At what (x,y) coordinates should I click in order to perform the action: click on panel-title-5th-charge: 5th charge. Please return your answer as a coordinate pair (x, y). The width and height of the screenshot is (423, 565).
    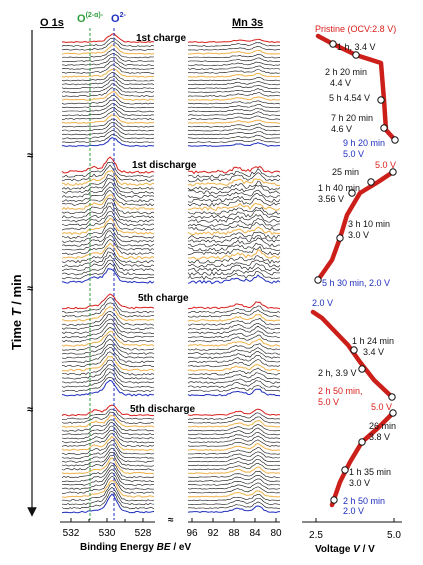
    Looking at the image, I should click on (163, 298).